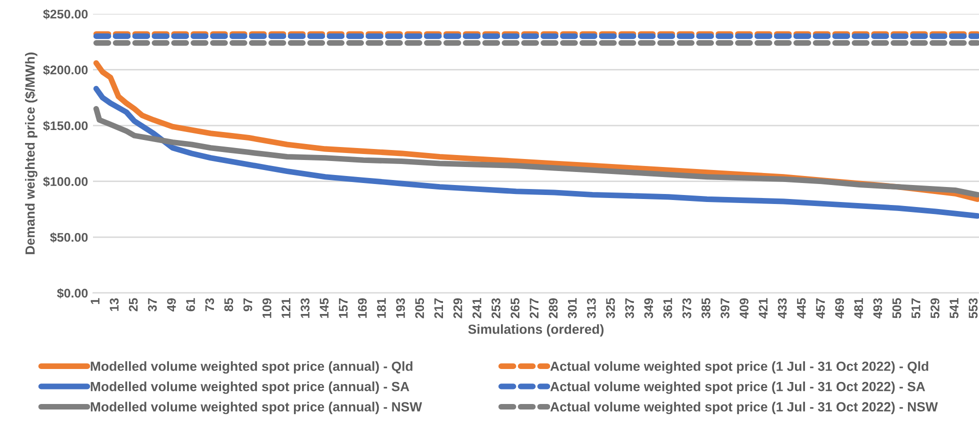 The width and height of the screenshot is (979, 434). I want to click on x-tick-label: 13, so click(114, 304).